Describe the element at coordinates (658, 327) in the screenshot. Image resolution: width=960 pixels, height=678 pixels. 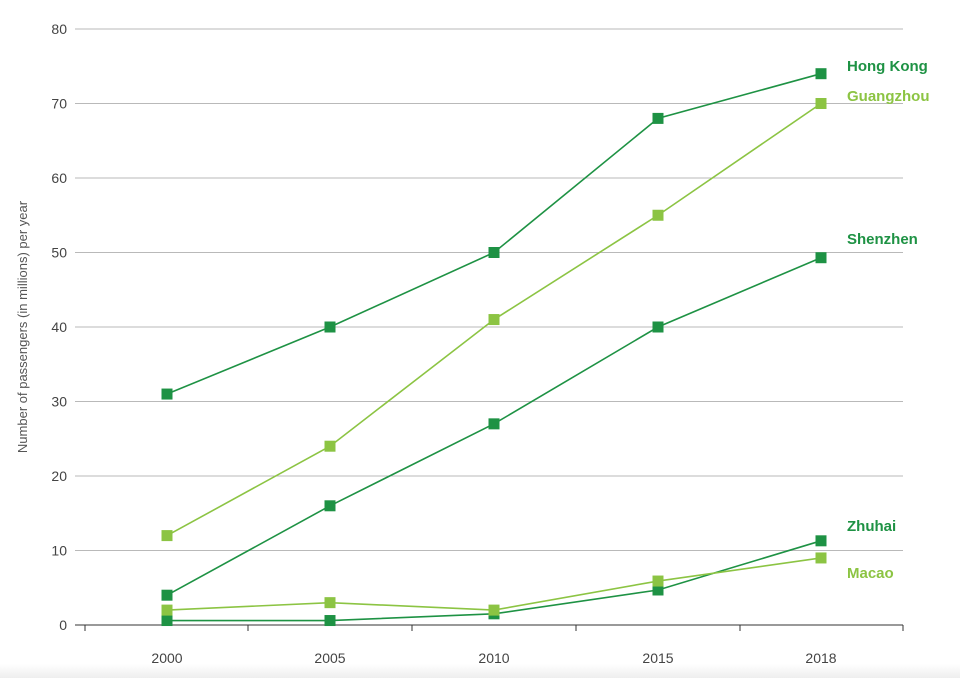
I see `data-point-shenzhen-2015` at that location.